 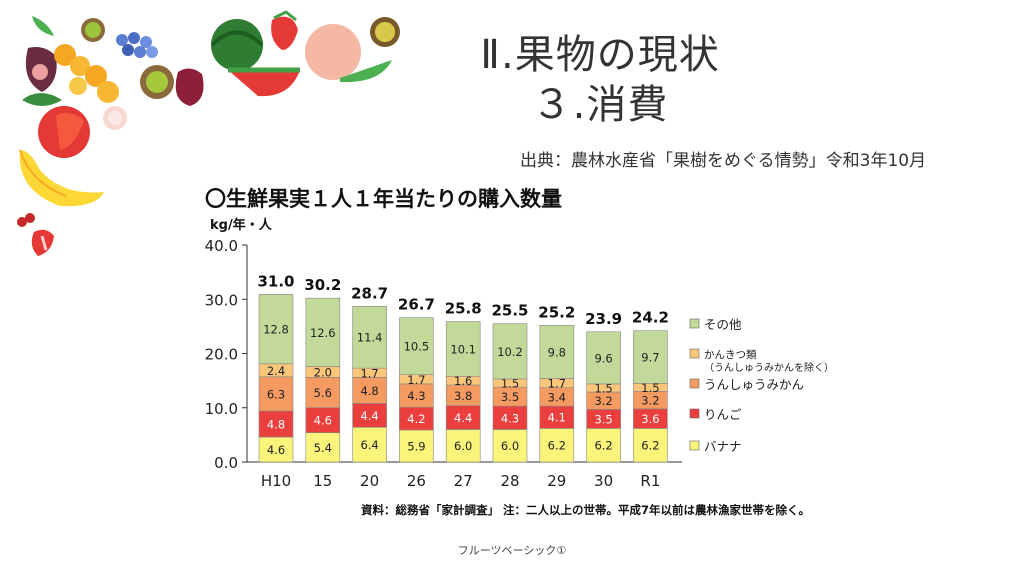 What do you see at coordinates (385, 32) in the screenshot?
I see `kiwi-half-icon` at bounding box center [385, 32].